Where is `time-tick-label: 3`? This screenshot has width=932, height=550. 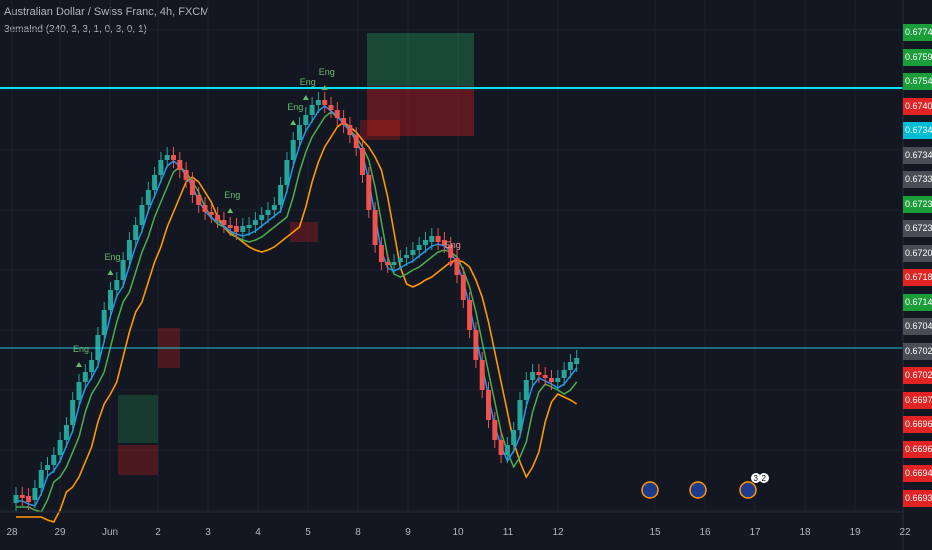
time-tick-label: 3 is located at coordinates (208, 532).